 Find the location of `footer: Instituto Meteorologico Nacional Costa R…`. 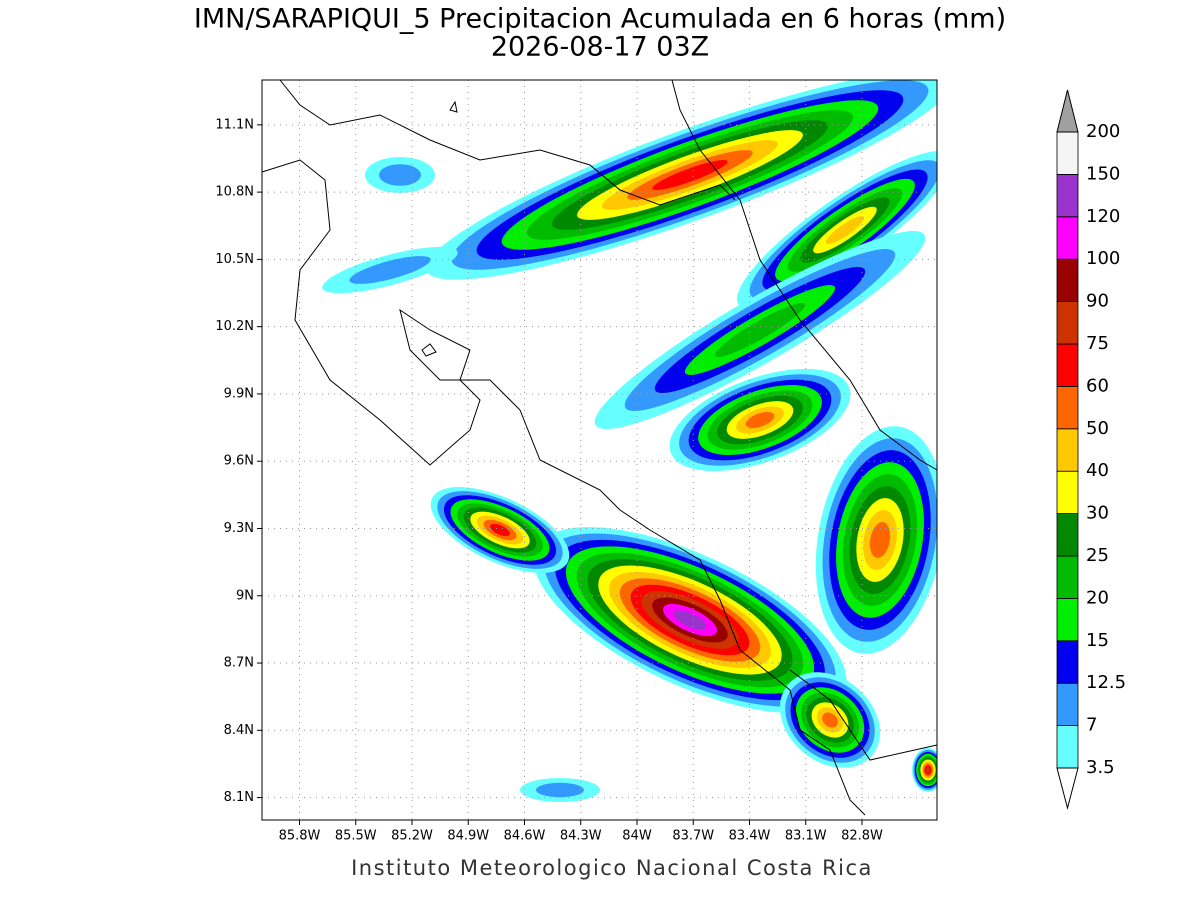

footer: Instituto Meteorologico Nacional Costa R… is located at coordinates (612, 868).